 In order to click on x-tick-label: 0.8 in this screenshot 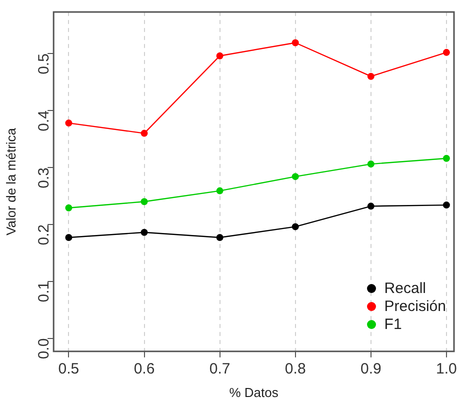, I will do `click(295, 369)`.